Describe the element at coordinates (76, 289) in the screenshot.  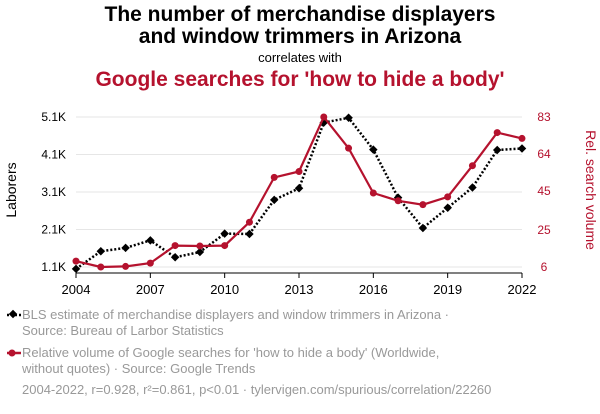
I see `x-tick-label: 2004` at that location.